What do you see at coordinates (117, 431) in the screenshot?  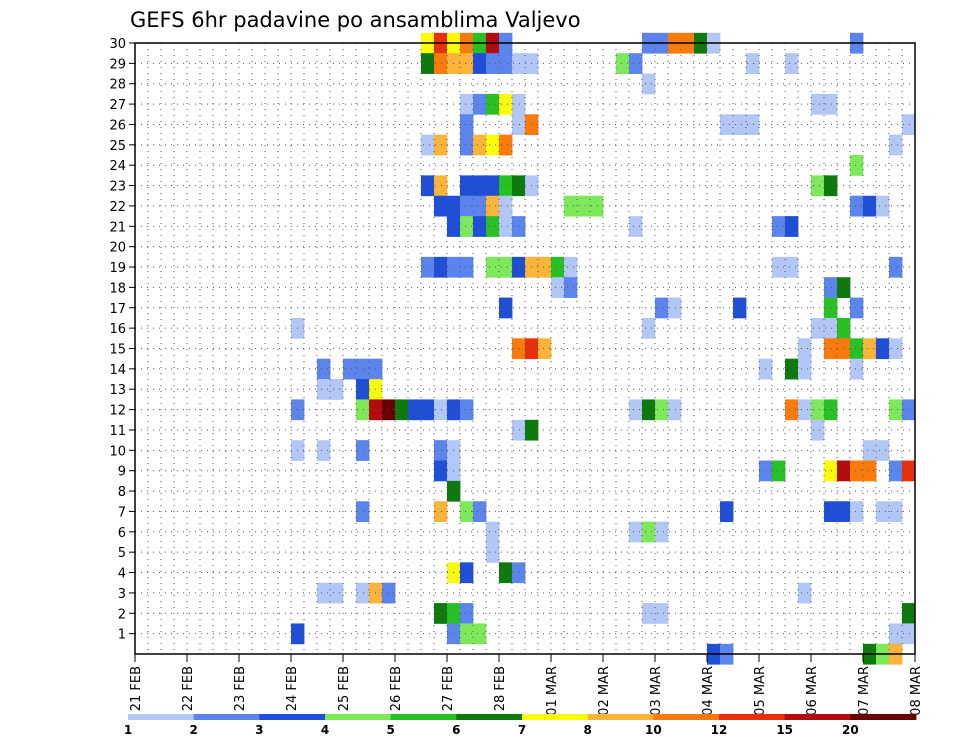 I see `y-tick-label: 11` at bounding box center [117, 431].